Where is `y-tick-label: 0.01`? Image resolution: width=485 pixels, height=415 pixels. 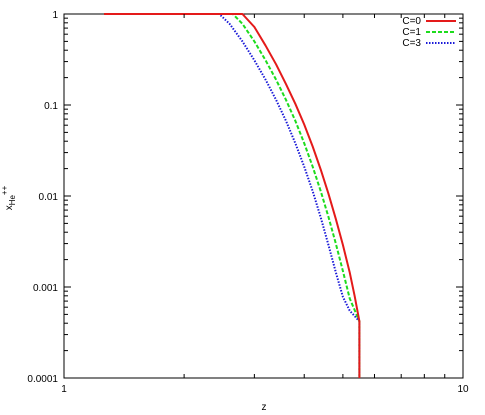 y-tick-label: 0.01 is located at coordinates (49, 197).